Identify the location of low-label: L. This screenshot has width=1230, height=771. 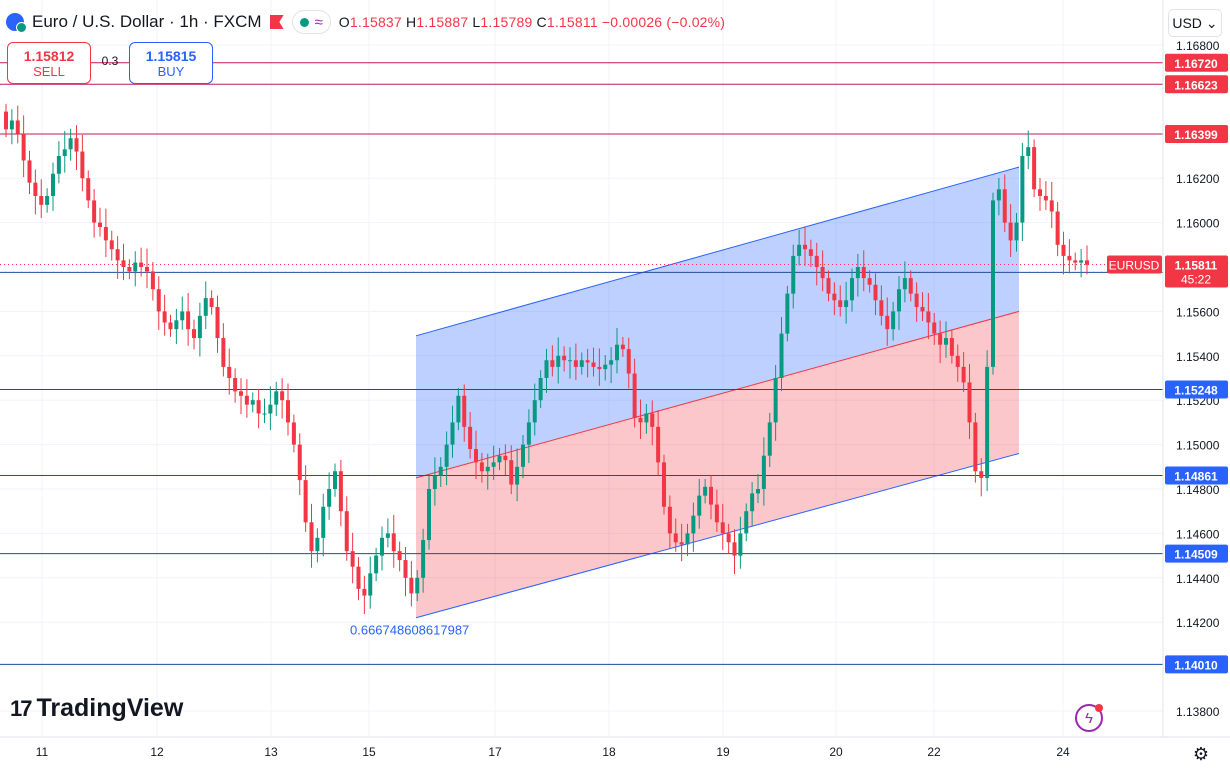
(476, 22).